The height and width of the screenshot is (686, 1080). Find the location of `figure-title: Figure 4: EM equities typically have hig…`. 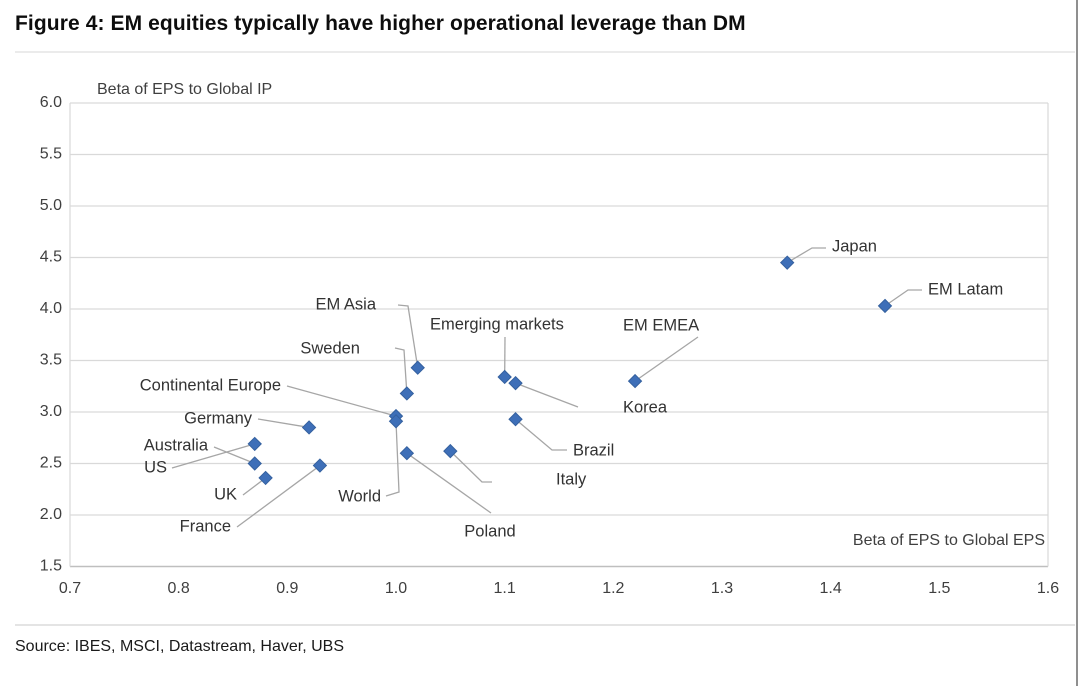

figure-title: Figure 4: EM equities typically have hig… is located at coordinates (380, 23).